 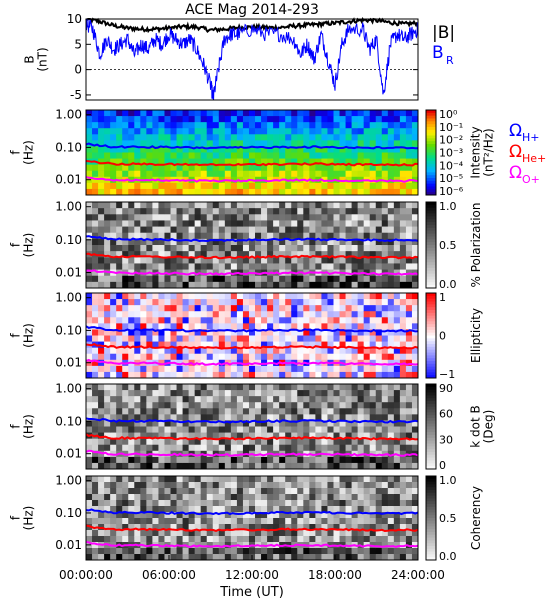 What do you see at coordinates (476, 518) in the screenshot?
I see `colorbar-label: Coherency` at bounding box center [476, 518].